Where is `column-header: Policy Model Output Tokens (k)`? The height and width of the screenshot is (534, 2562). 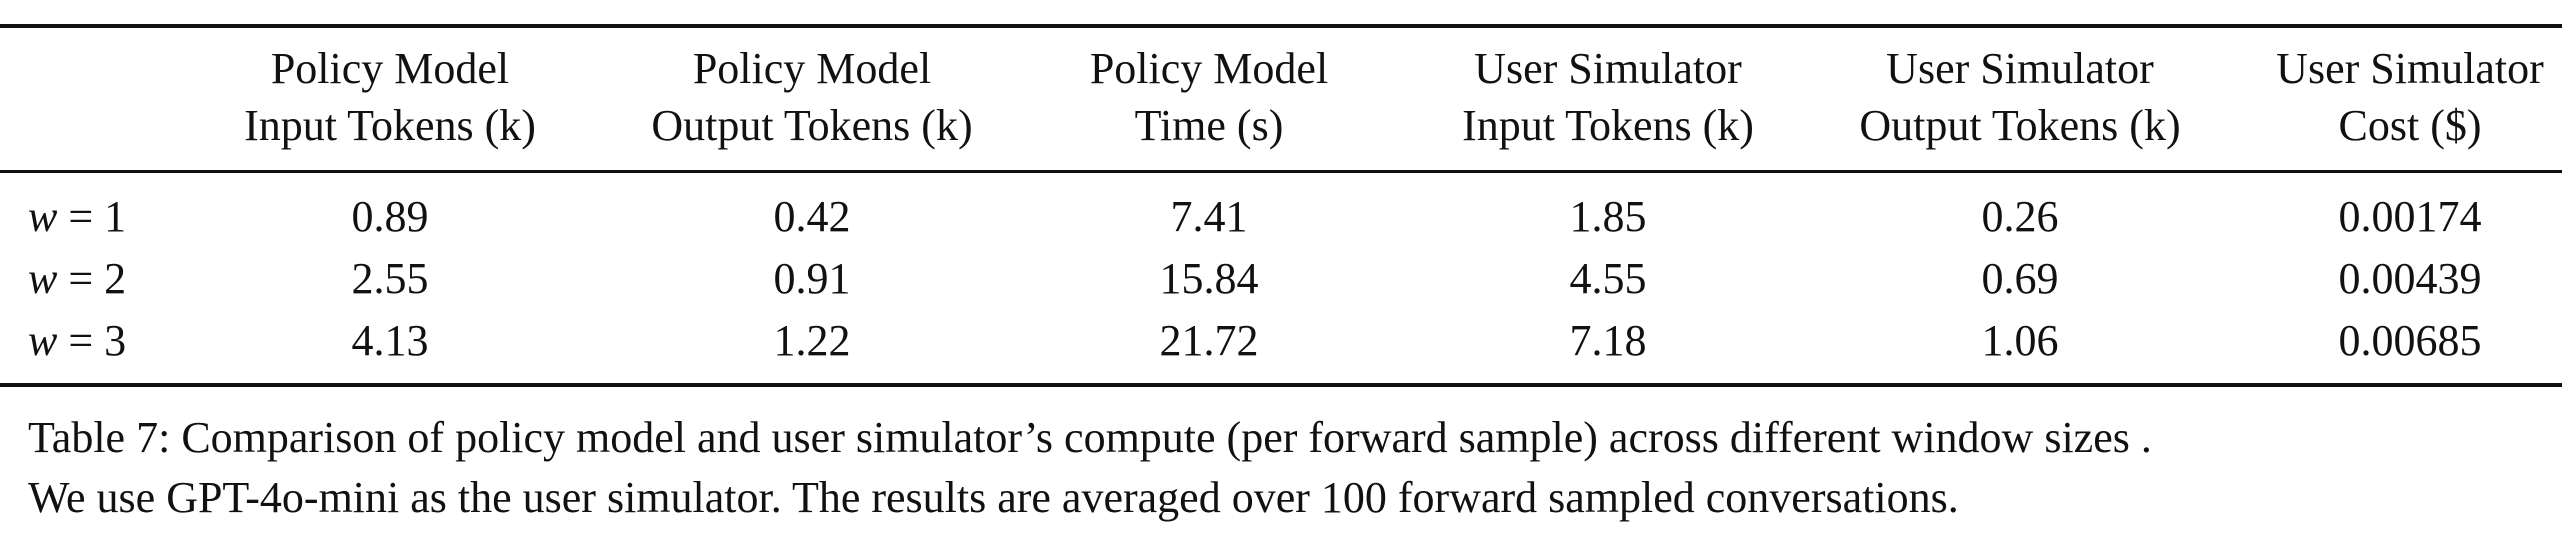 column-header: Policy Model Output Tokens (k) is located at coordinates (811, 97).